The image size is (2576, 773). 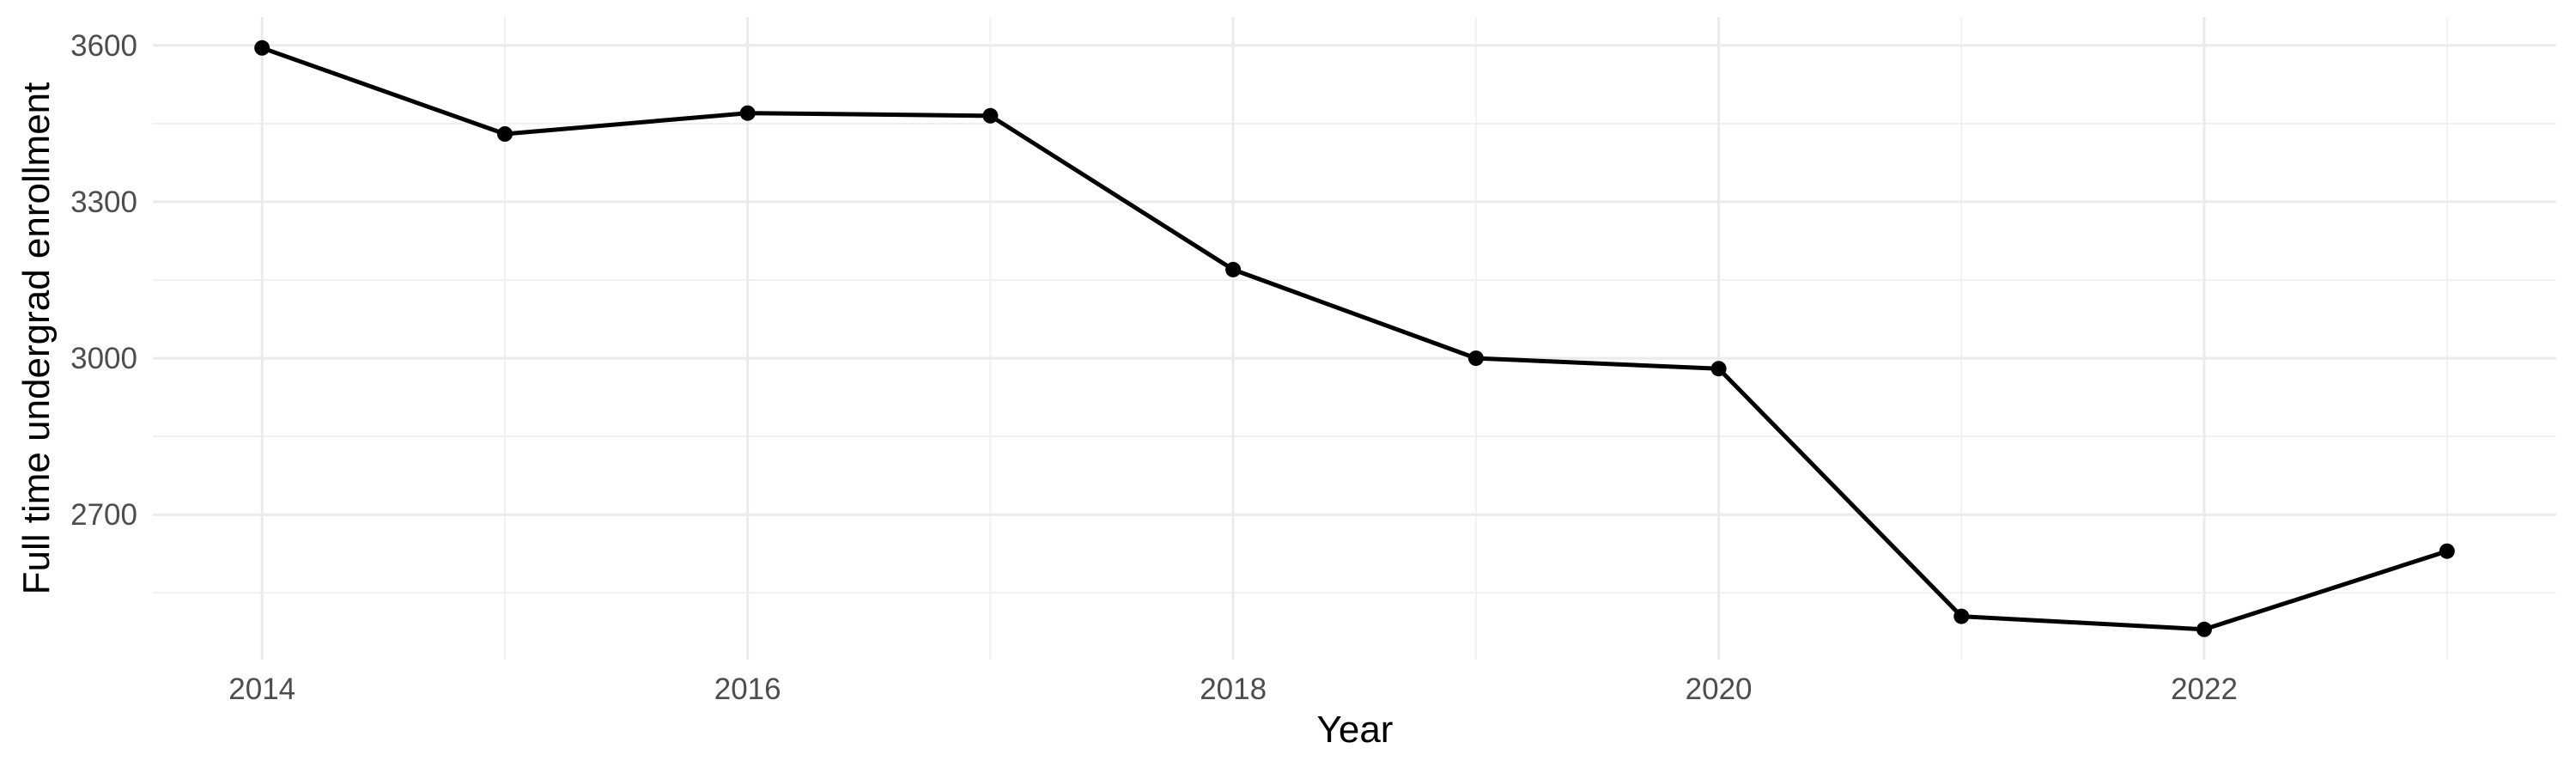 What do you see at coordinates (2447, 551) in the screenshot?
I see `data-point-2023` at bounding box center [2447, 551].